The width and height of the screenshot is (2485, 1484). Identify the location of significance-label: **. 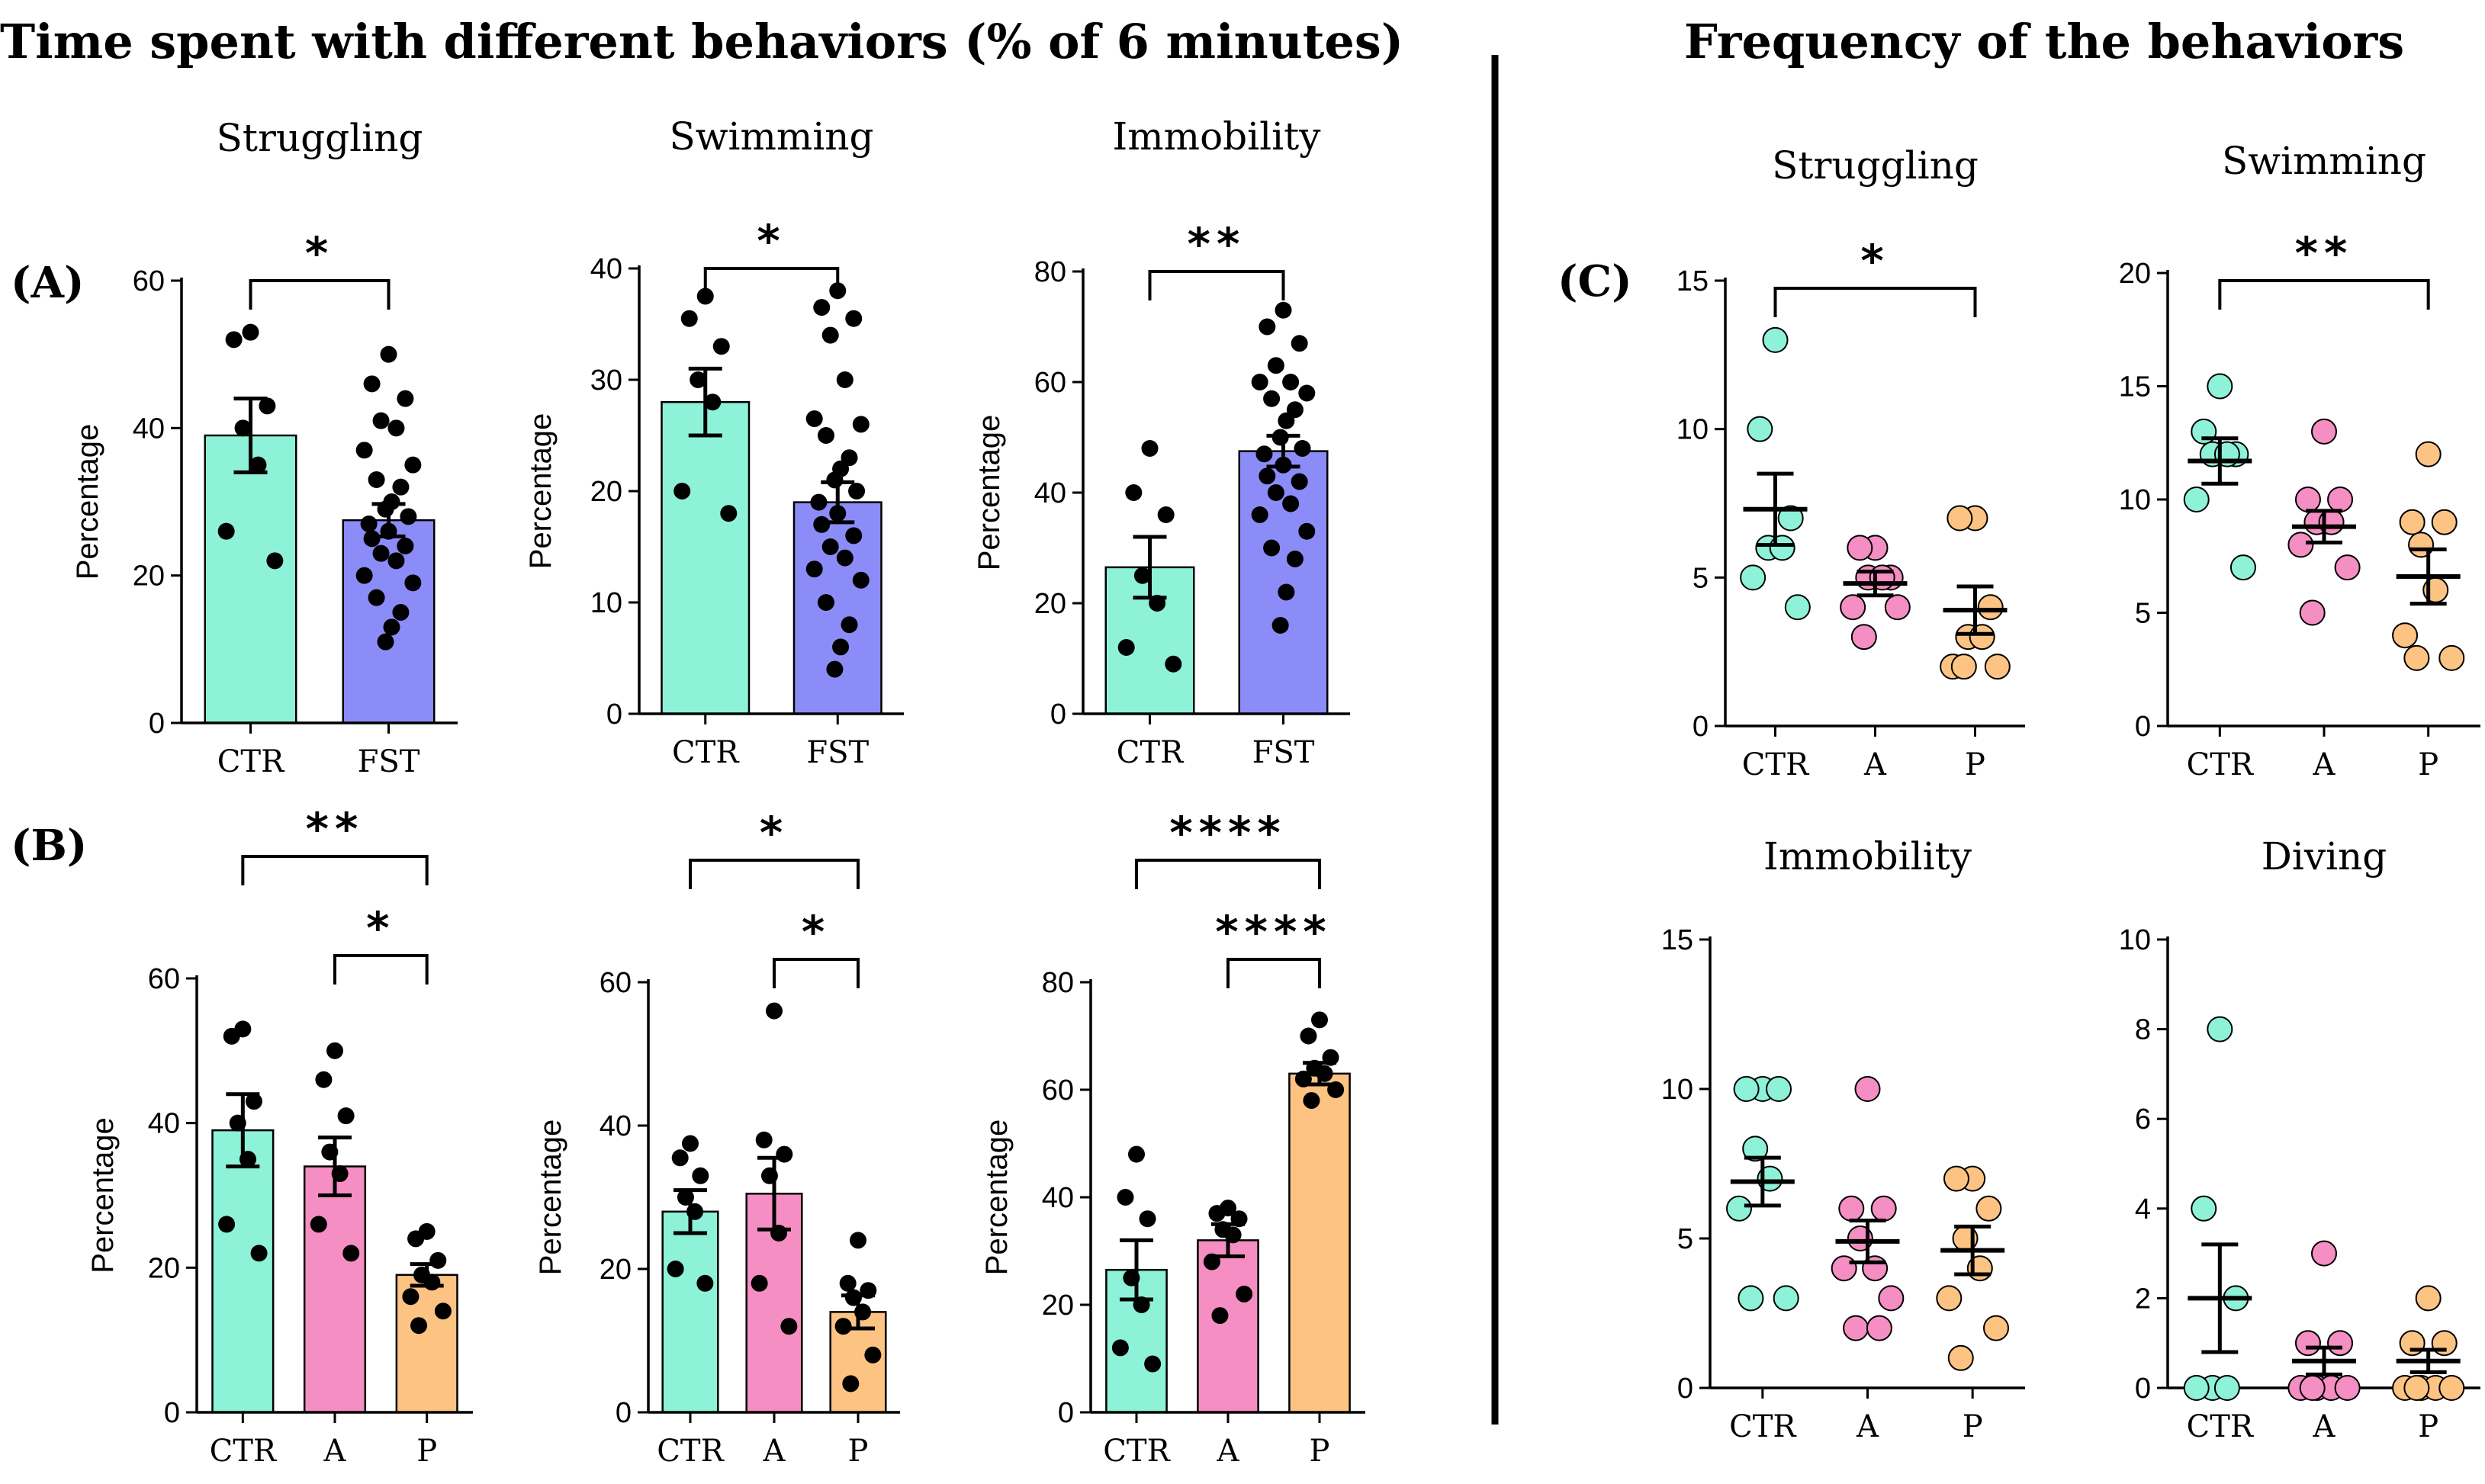
(335, 829).